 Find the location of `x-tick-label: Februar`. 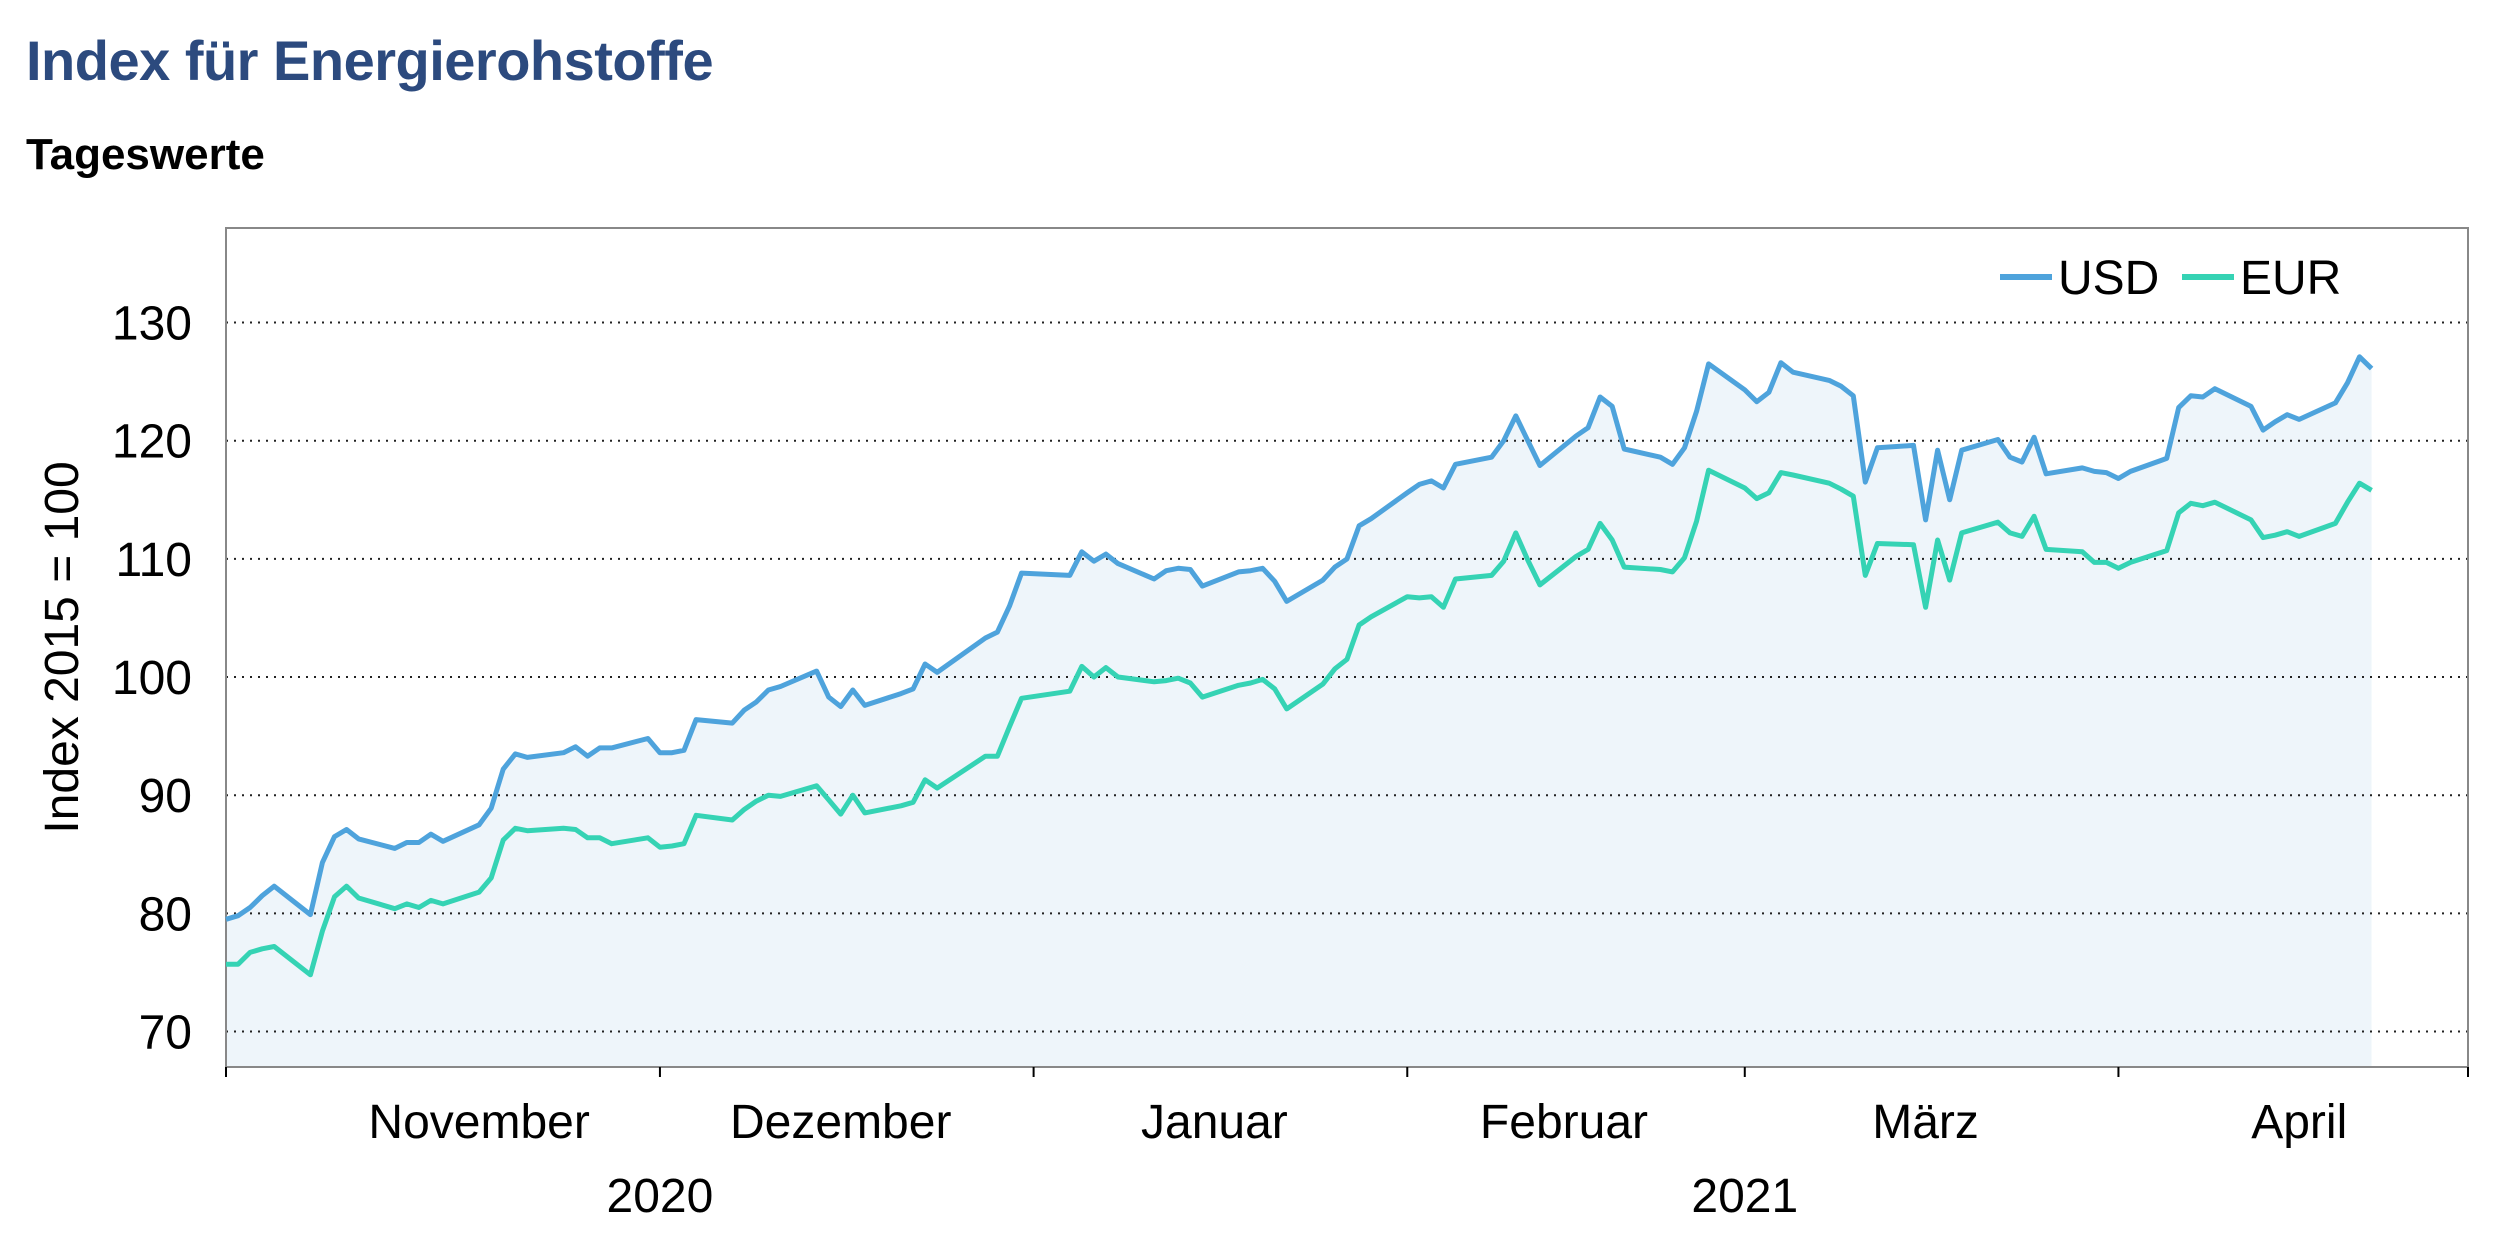

x-tick-label: Februar is located at coordinates (1564, 1122).